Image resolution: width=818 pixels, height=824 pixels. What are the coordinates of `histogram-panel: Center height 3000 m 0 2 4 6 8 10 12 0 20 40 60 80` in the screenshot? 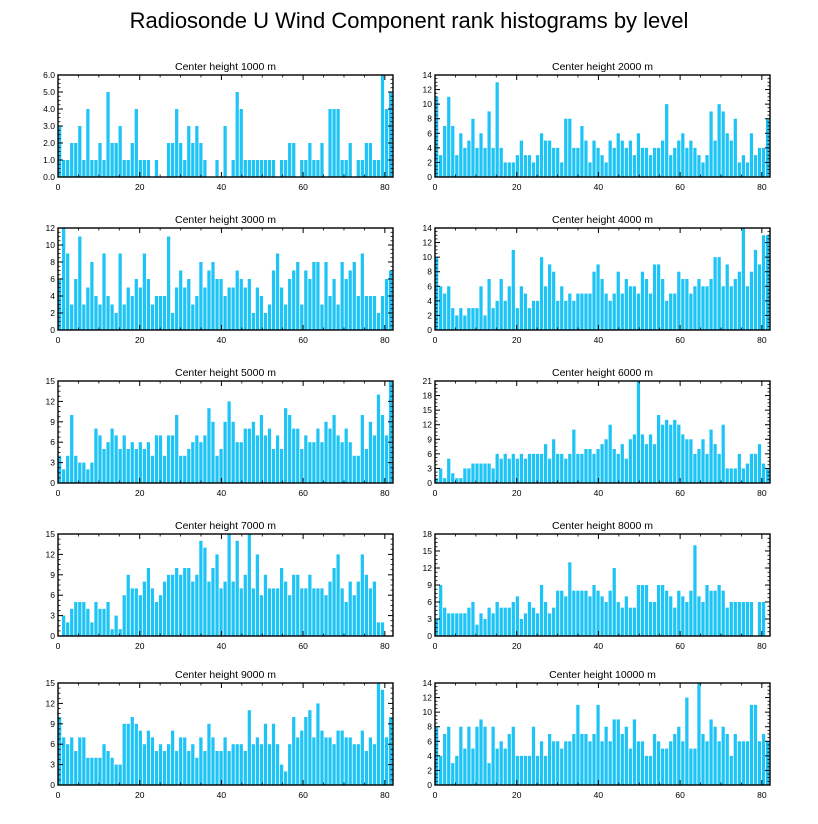 It's located at (220, 279).